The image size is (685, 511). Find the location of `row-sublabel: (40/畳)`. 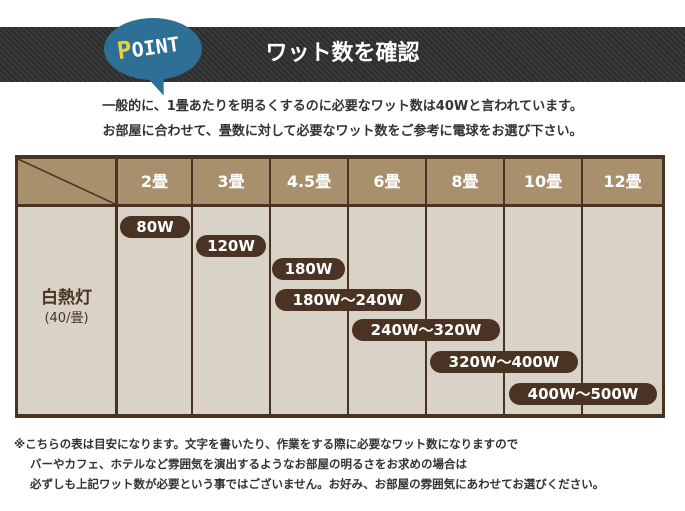

row-sublabel: (40/畳) is located at coordinates (66, 318).